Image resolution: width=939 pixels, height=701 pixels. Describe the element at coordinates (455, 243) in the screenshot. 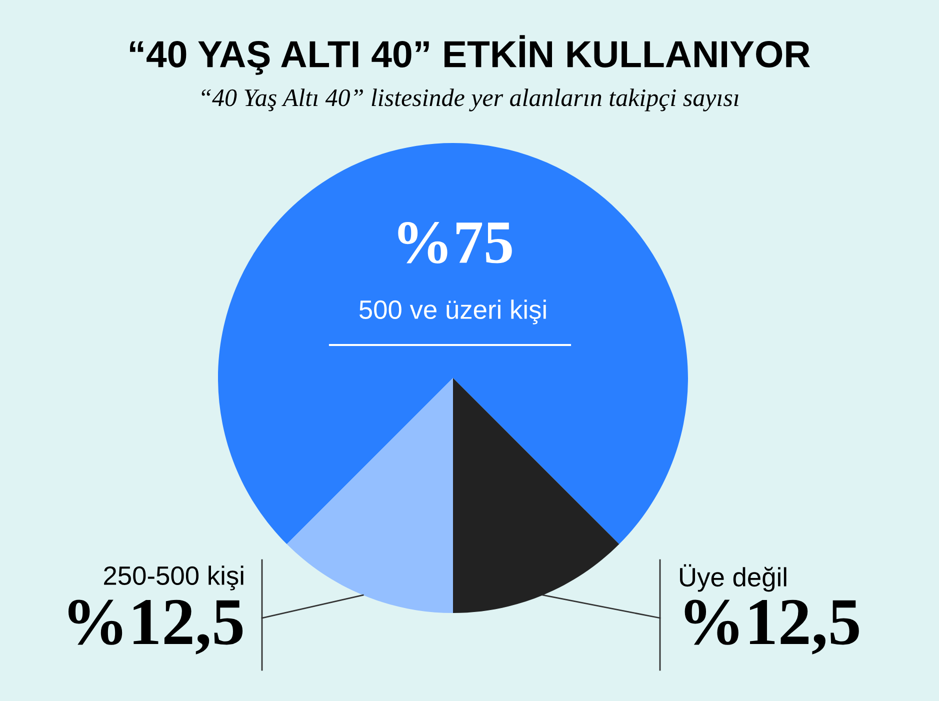

I see `data-label: %75` at that location.